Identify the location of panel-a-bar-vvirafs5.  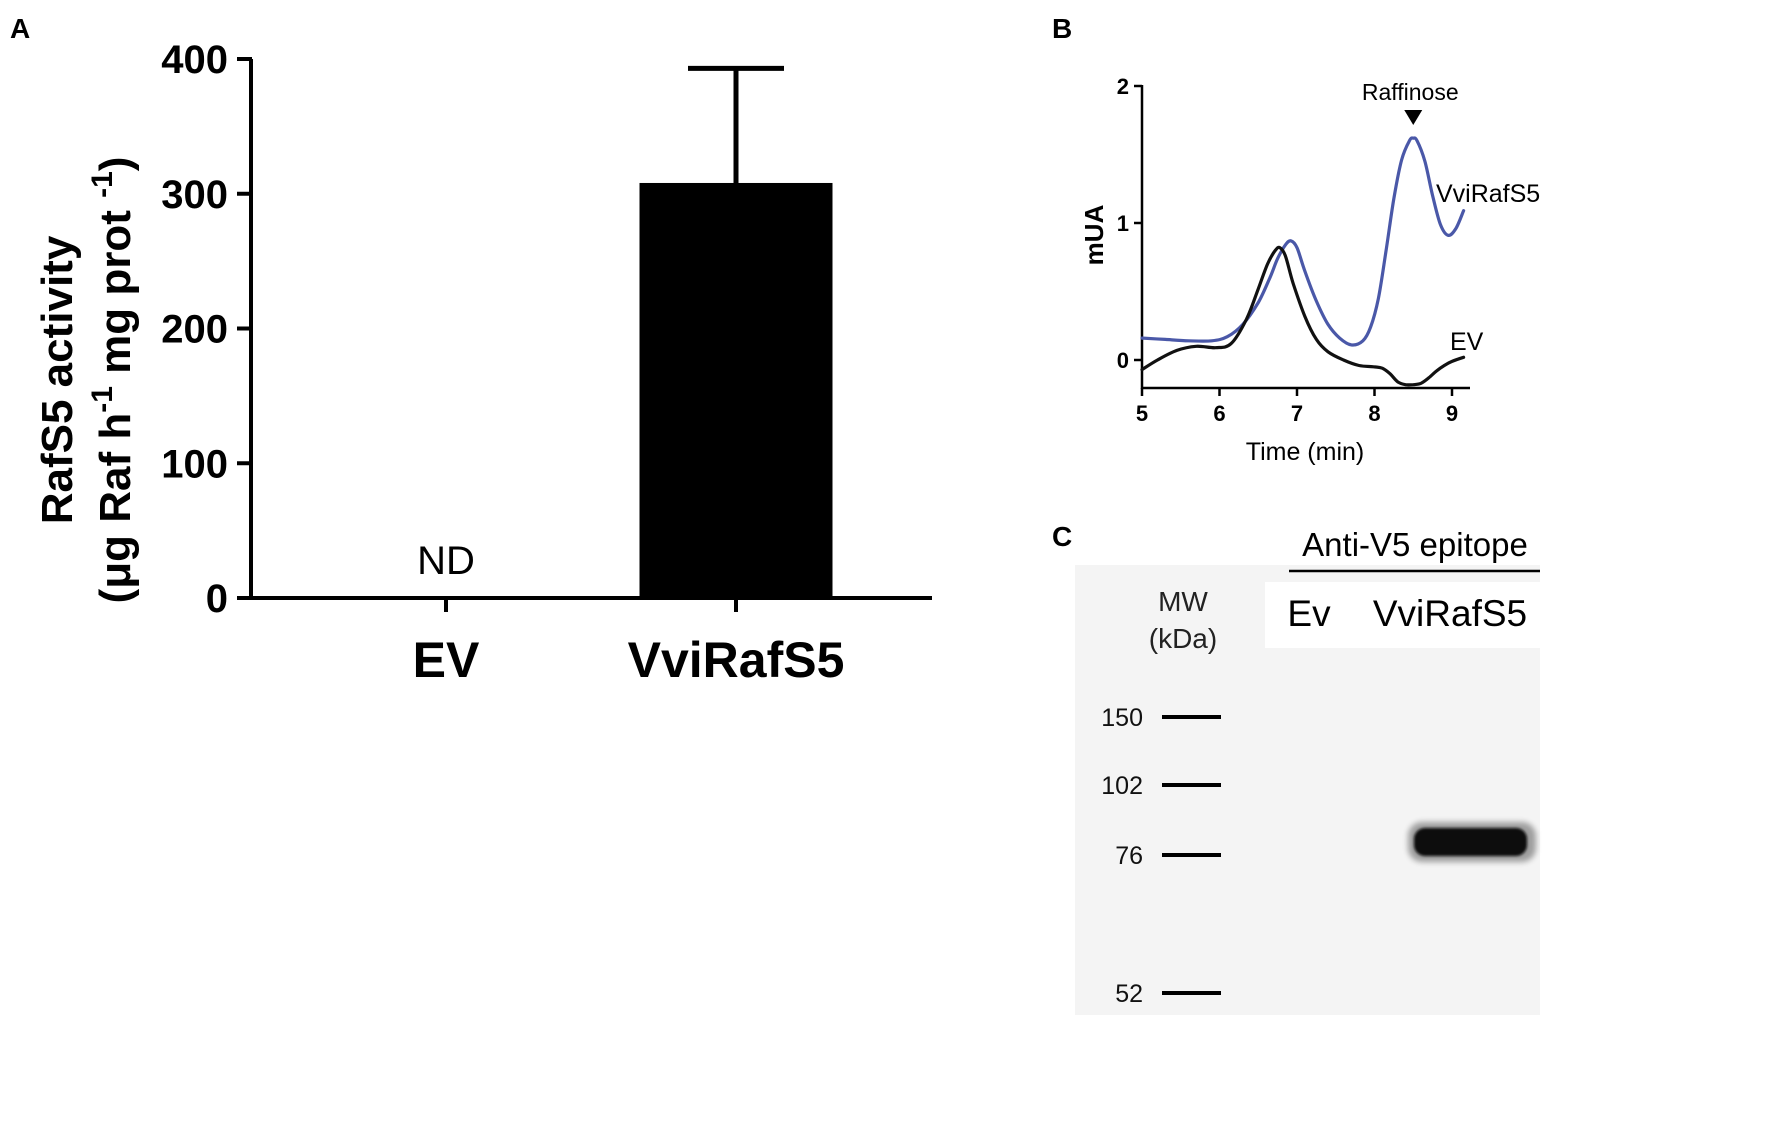
(736, 390).